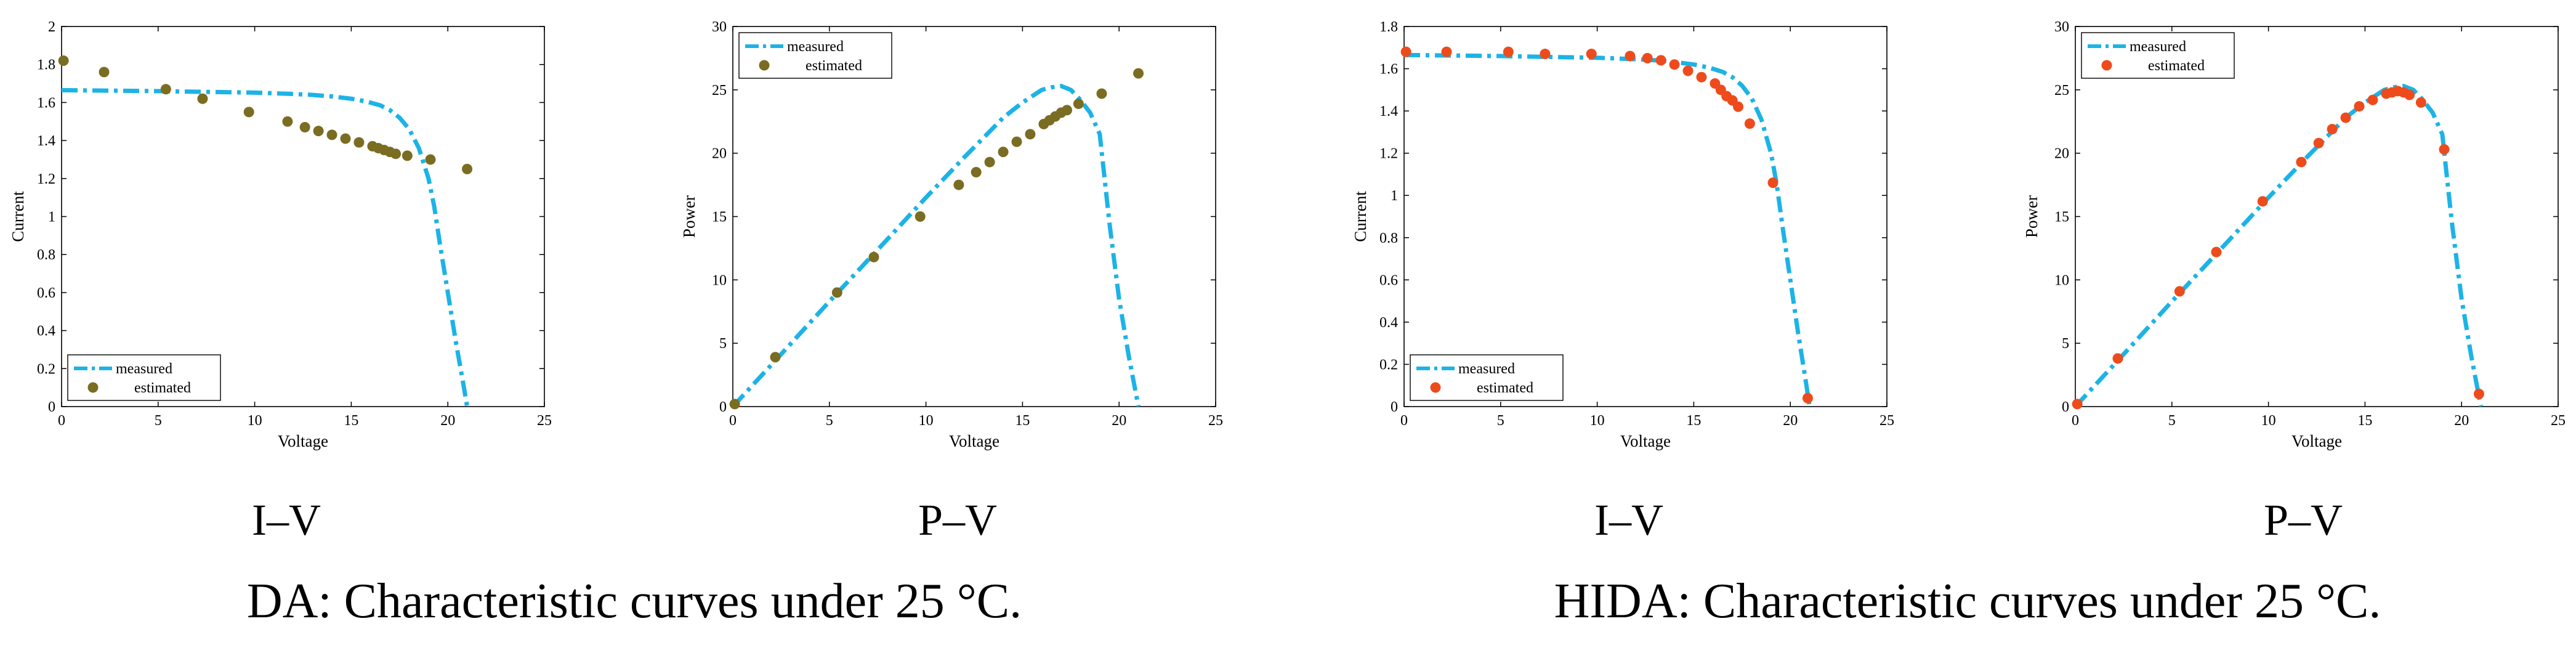 Image resolution: width=2576 pixels, height=645 pixels. Describe the element at coordinates (634, 601) in the screenshot. I see `caption-da: DA: Characteristic curves under 25 °C.` at that location.